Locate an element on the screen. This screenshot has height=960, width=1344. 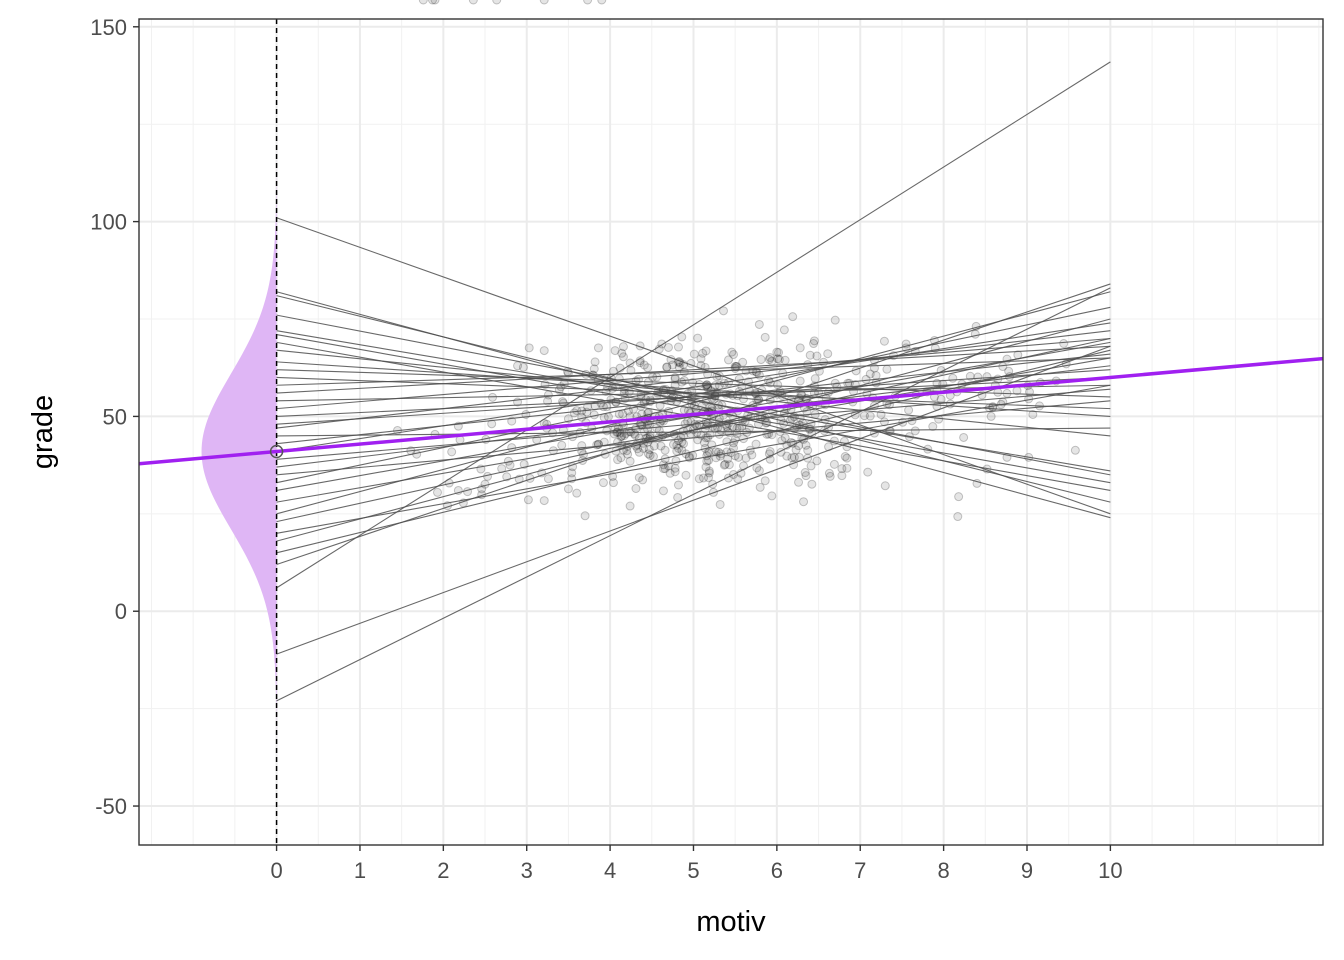
x-tick-label: 2 is located at coordinates (443, 870).